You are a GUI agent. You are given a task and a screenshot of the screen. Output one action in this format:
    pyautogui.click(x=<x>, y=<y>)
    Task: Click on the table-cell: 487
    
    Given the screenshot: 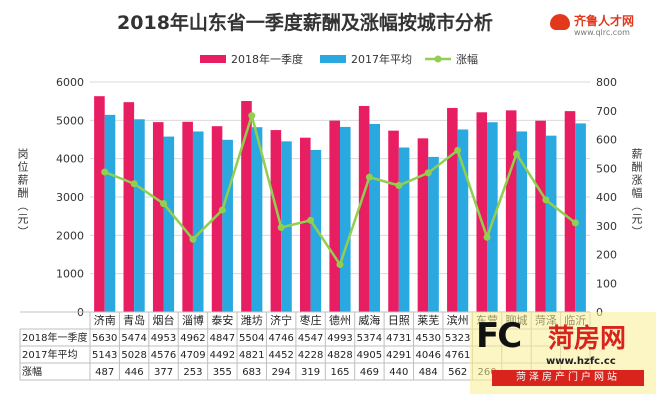 What is the action you would take?
    pyautogui.click(x=104, y=372)
    